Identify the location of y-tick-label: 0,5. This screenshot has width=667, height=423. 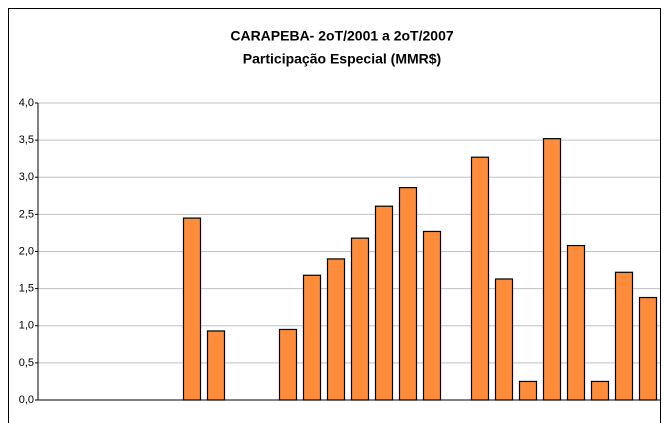
(26, 363).